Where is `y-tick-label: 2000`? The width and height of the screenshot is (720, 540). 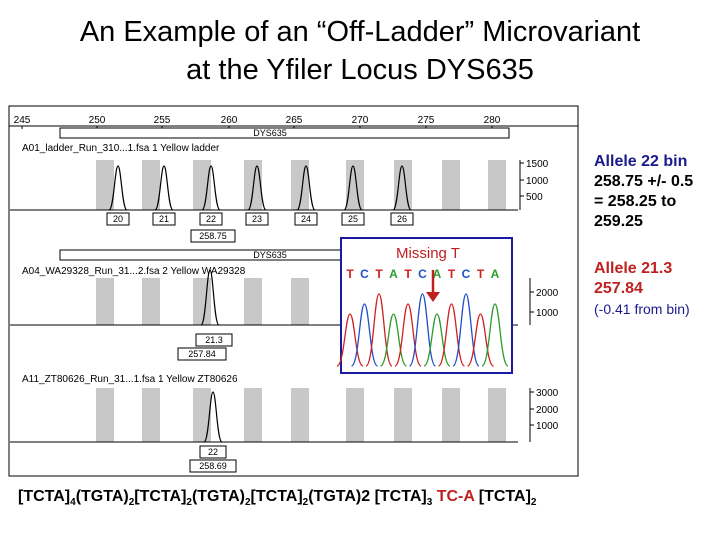
y-tick-label: 2000 is located at coordinates (547, 410).